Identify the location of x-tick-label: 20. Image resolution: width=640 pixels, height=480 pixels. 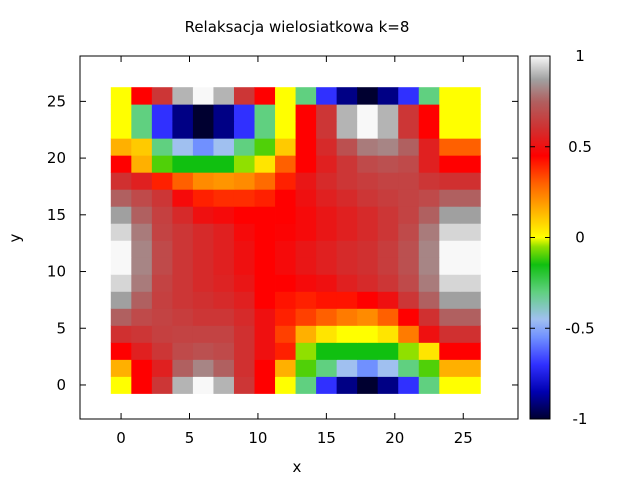
(394, 438).